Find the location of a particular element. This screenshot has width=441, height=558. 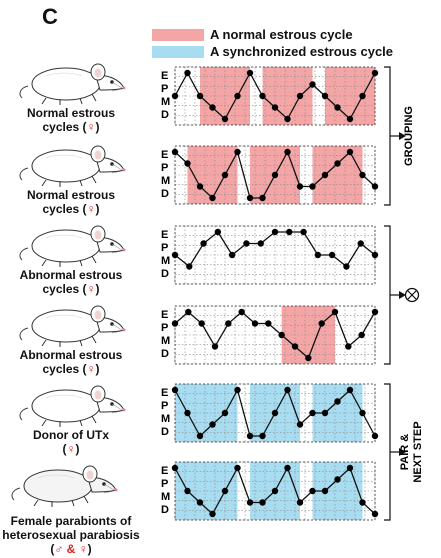

group-label: Donor of UTx (♀) is located at coordinates (71, 442).